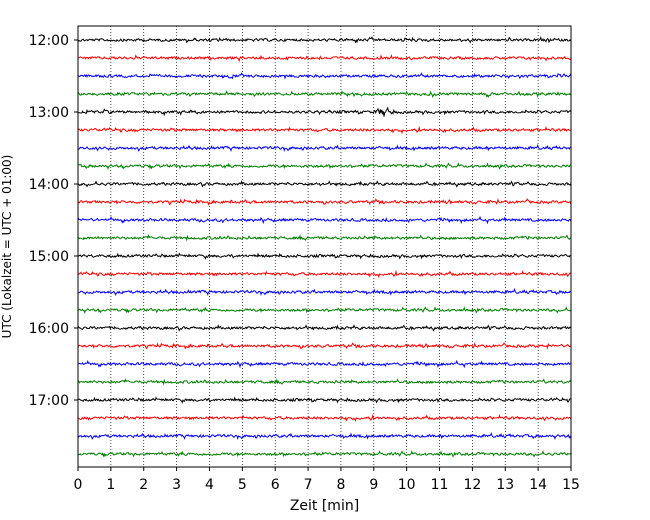  What do you see at coordinates (324, 238) in the screenshot?
I see `trace-14:45` at bounding box center [324, 238].